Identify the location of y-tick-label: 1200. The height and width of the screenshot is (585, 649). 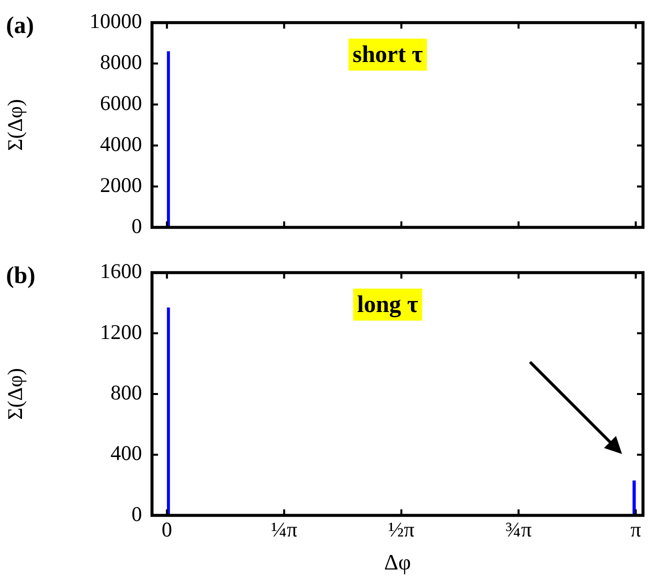
(121, 332).